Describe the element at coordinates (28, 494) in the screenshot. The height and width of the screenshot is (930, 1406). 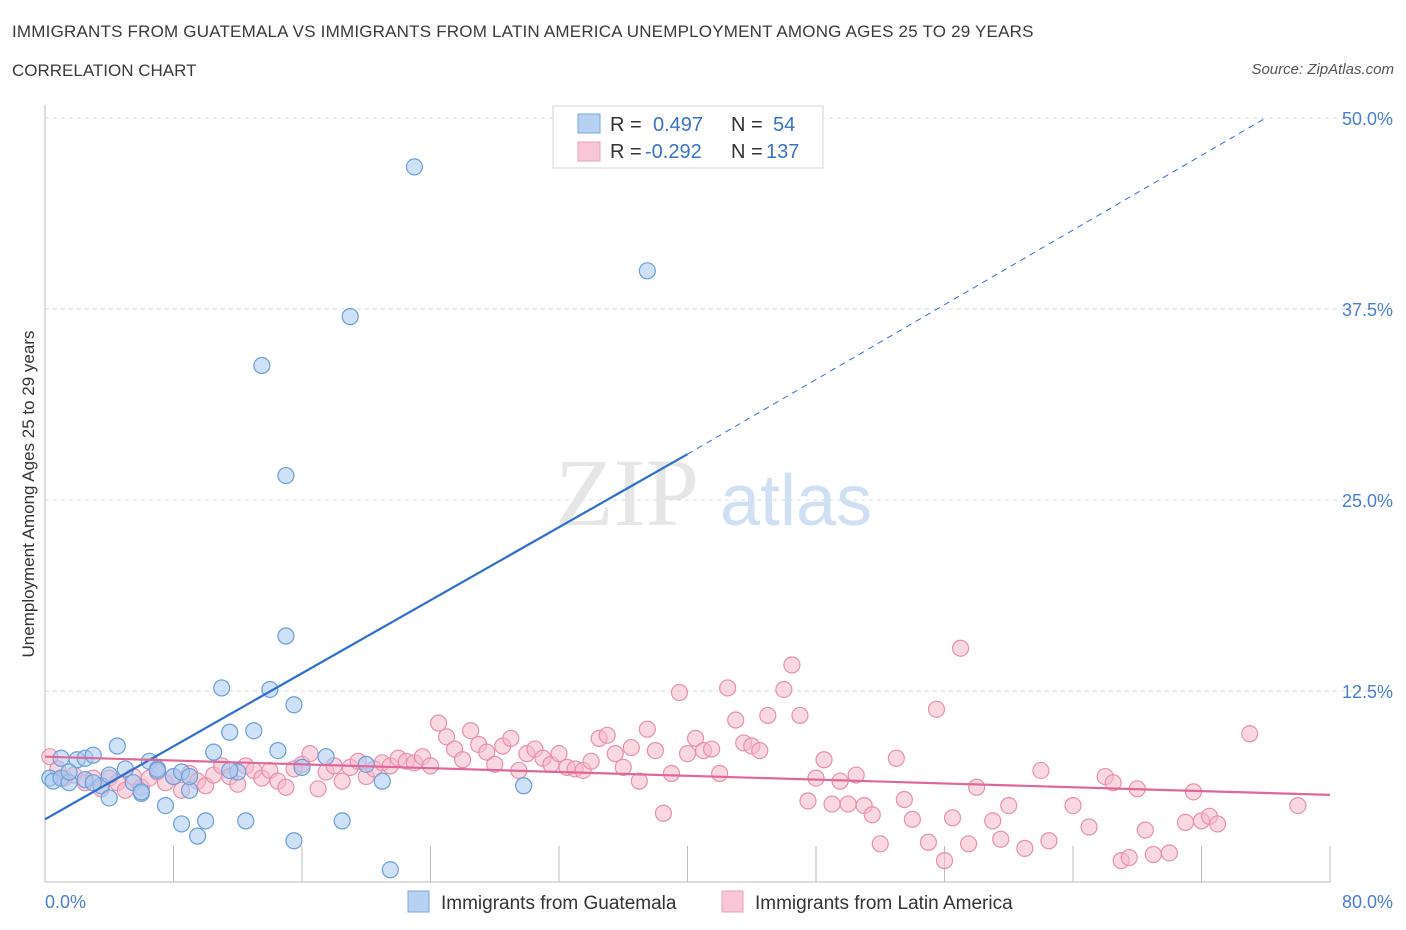
I see `y-axis-label: Unemployment Among Ages 25 to 29 years` at that location.